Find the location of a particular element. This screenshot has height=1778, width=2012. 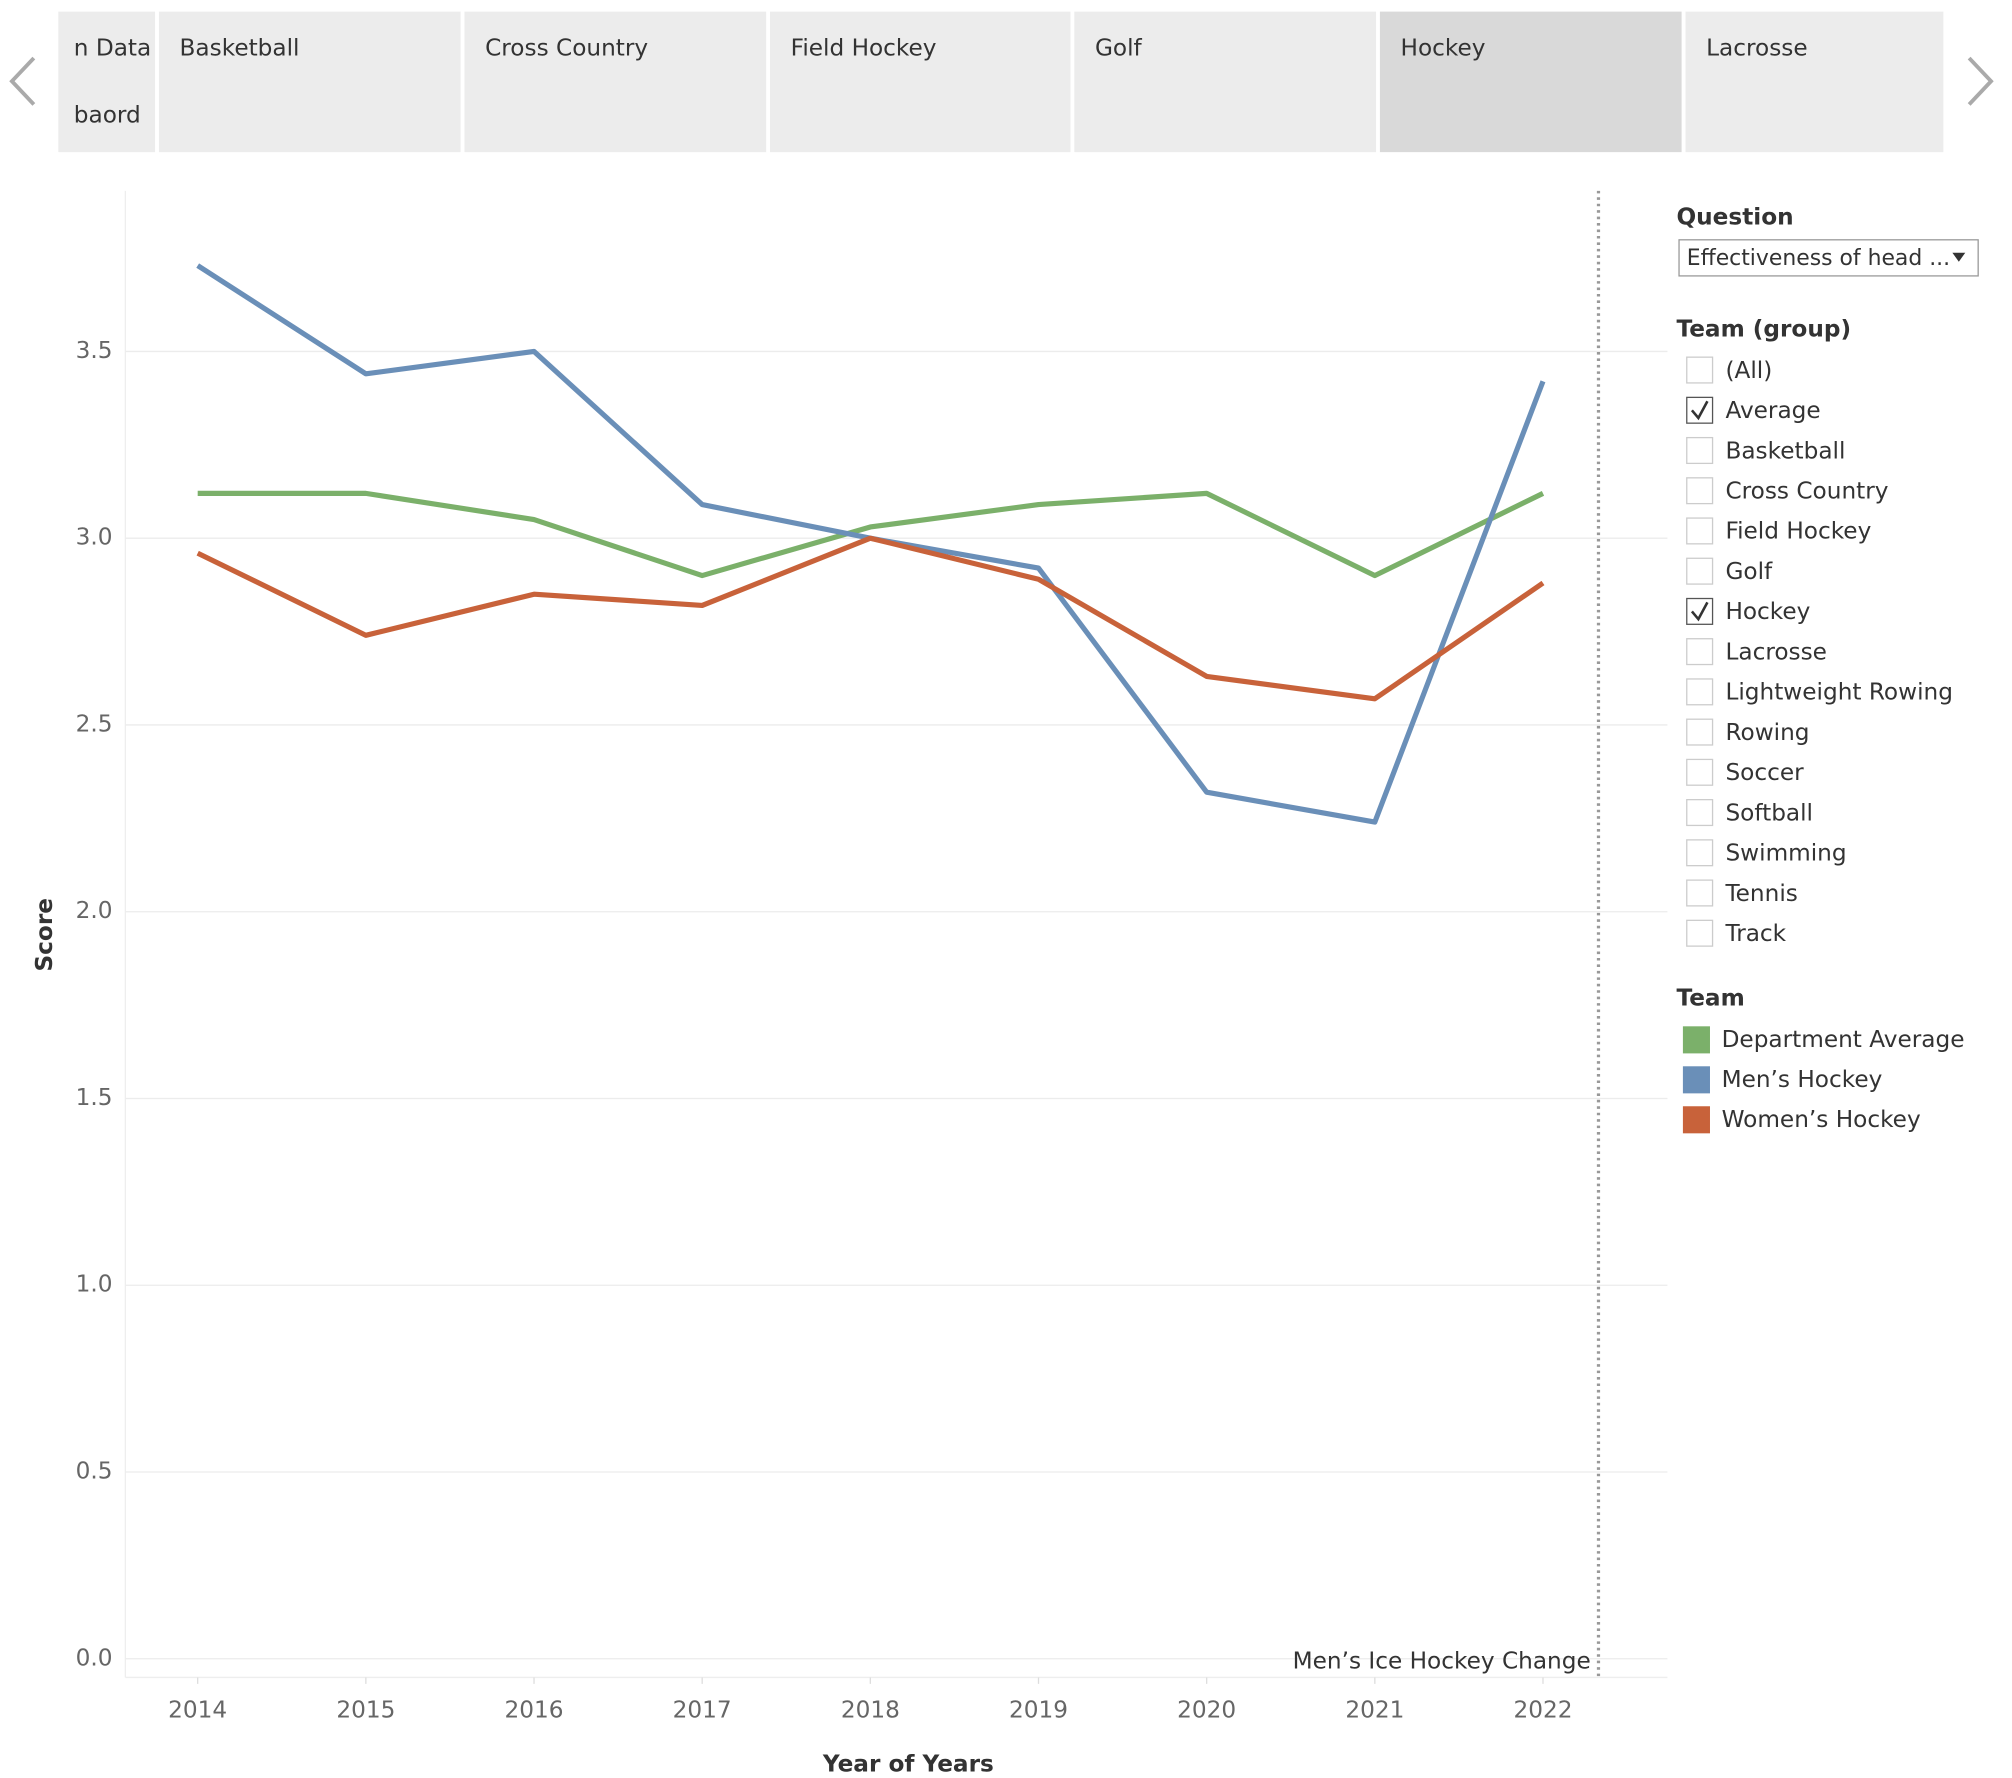

option-label: Hockey is located at coordinates (1767, 611).